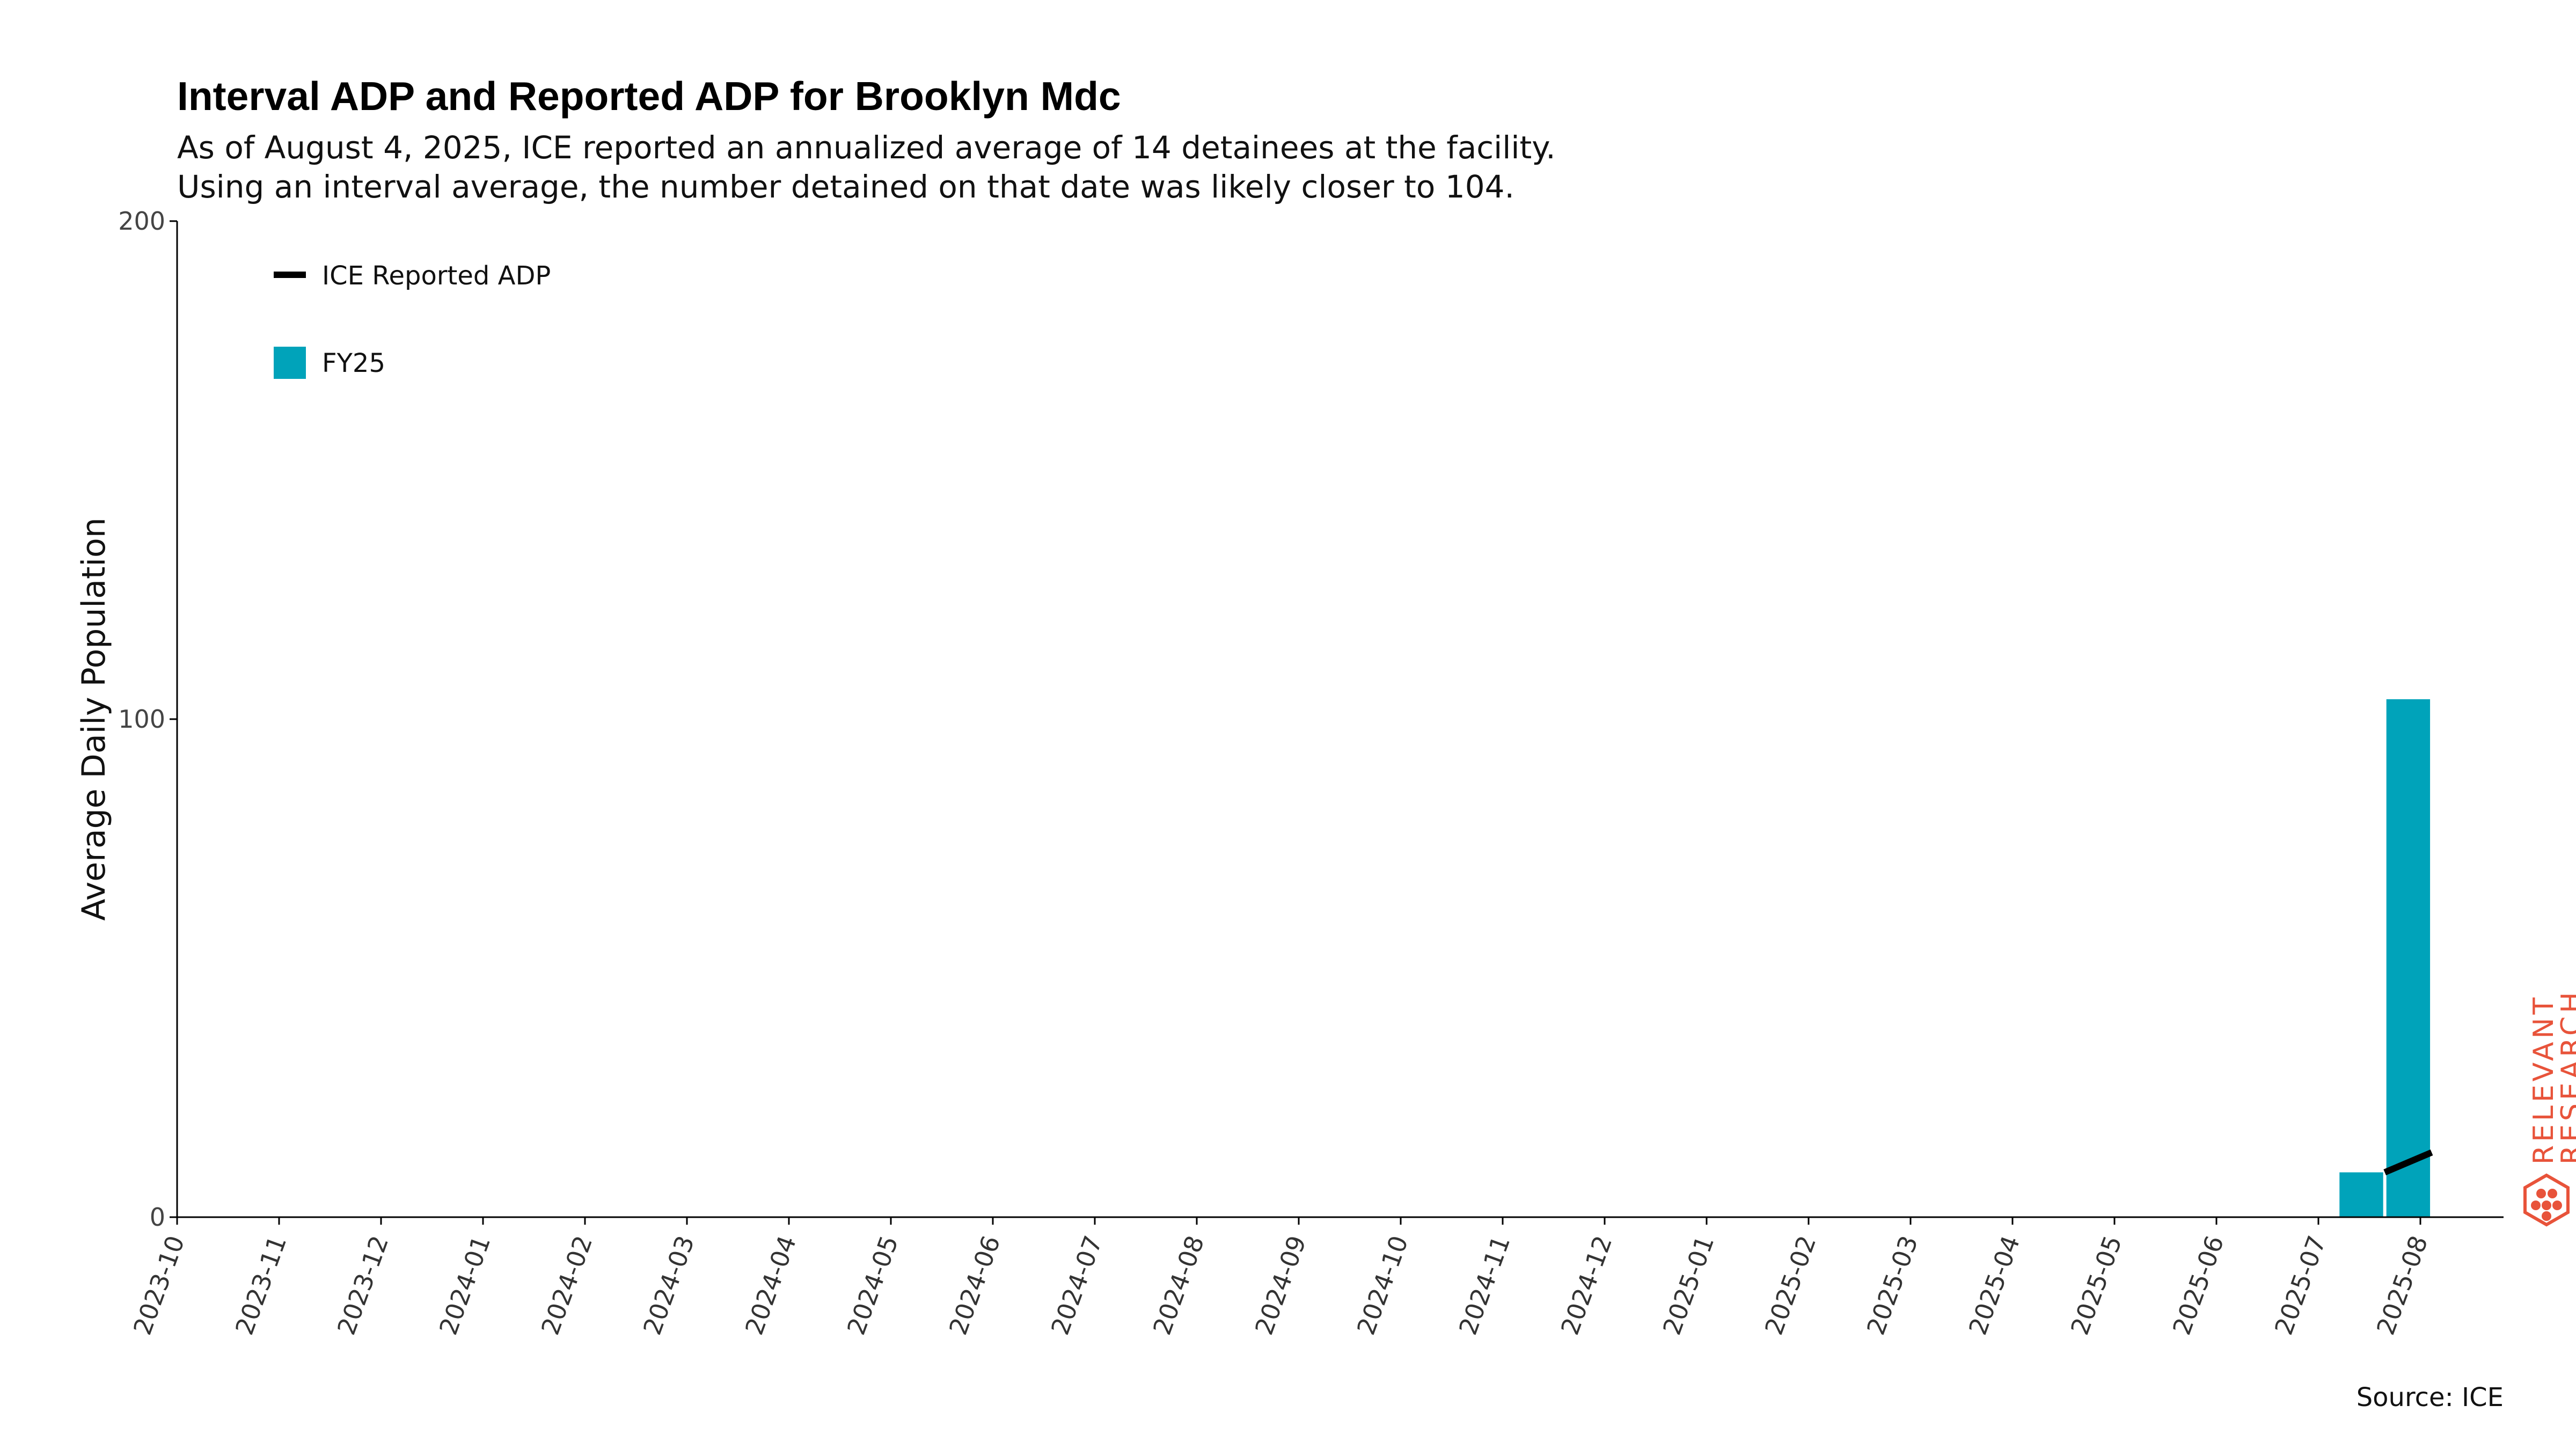 The image size is (2576, 1449). Describe the element at coordinates (2546, 1200) in the screenshot. I see `logo-hexagon-icon` at that location.